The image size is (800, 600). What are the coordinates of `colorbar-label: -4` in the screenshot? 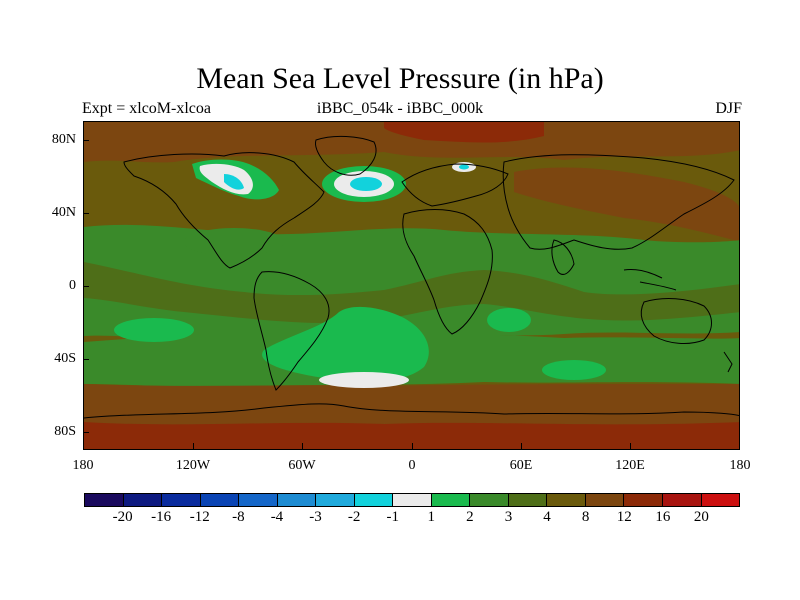 It's located at (277, 517).